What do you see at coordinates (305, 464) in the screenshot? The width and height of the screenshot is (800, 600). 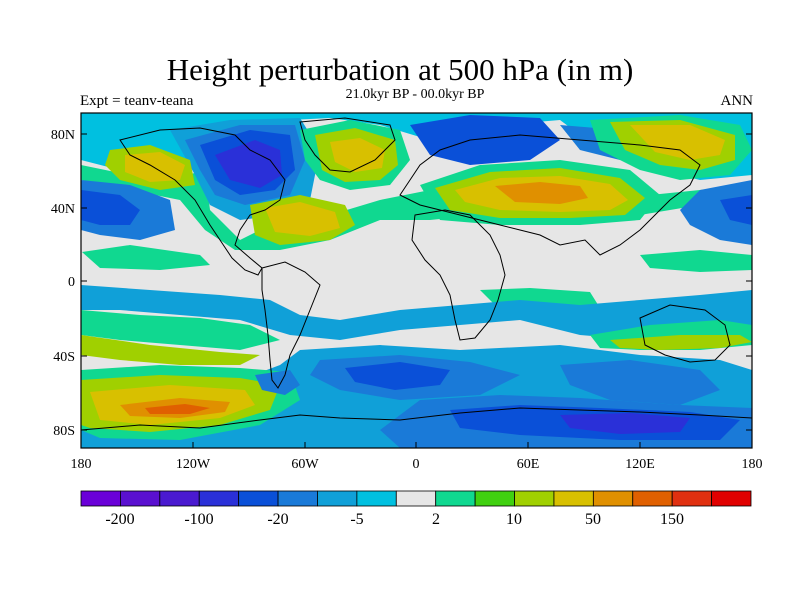 I see `lon-tick-label: 60W` at bounding box center [305, 464].